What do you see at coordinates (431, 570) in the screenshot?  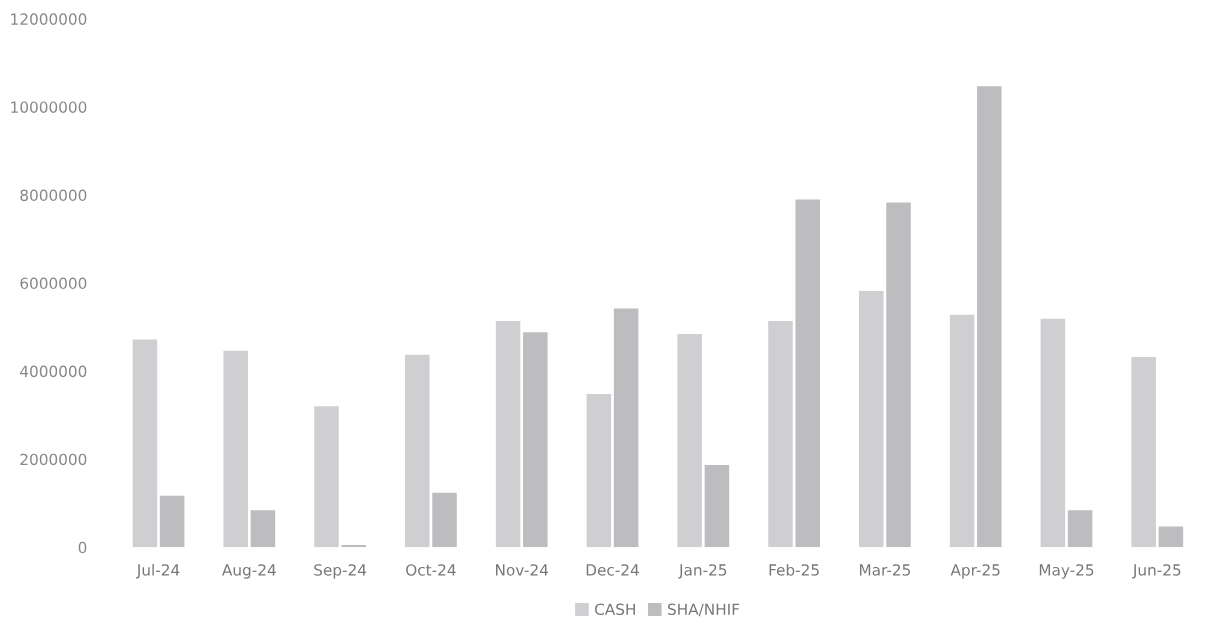 I see `x-tick-label: Oct-24` at bounding box center [431, 570].